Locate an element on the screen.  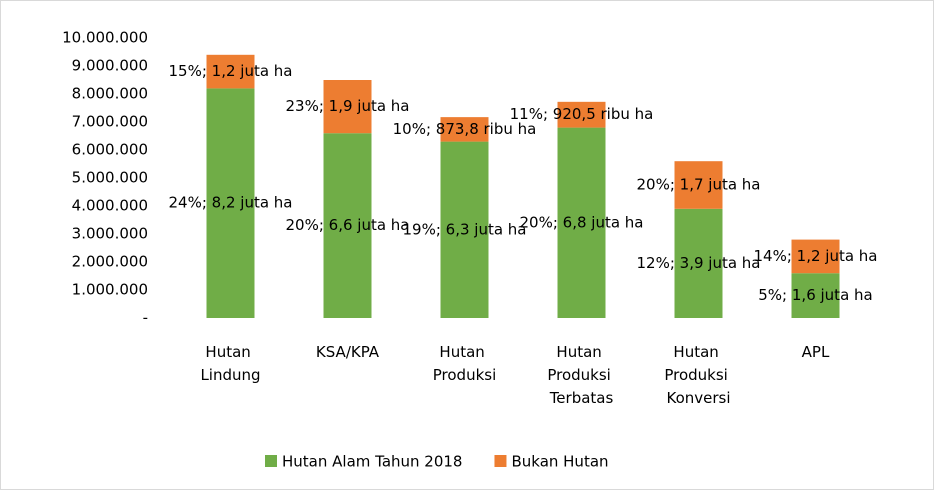
y-tick-label: - is located at coordinates (145, 318).